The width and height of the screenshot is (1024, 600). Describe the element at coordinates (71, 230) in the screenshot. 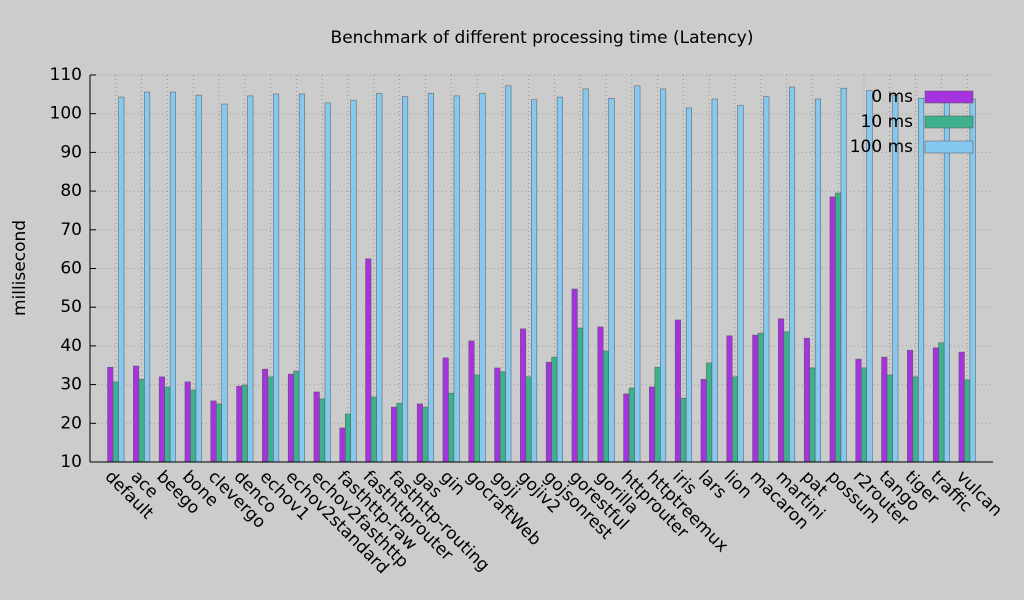

I see `y-tick-label: 70` at that location.